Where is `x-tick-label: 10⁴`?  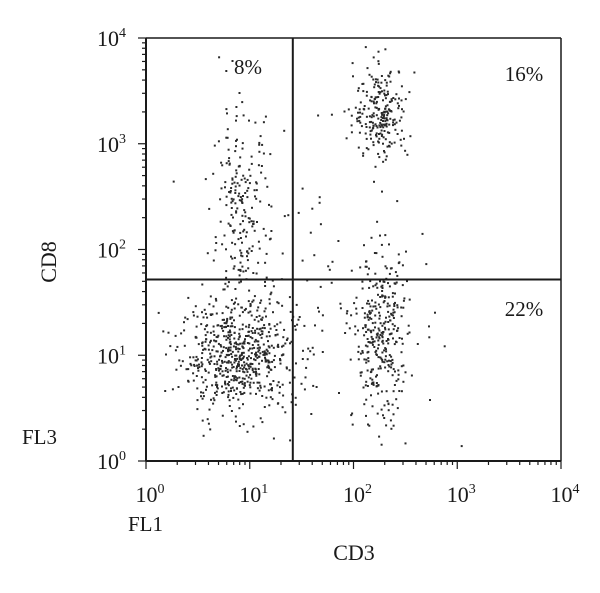
x-tick-label: 10⁴ is located at coordinates (565, 494).